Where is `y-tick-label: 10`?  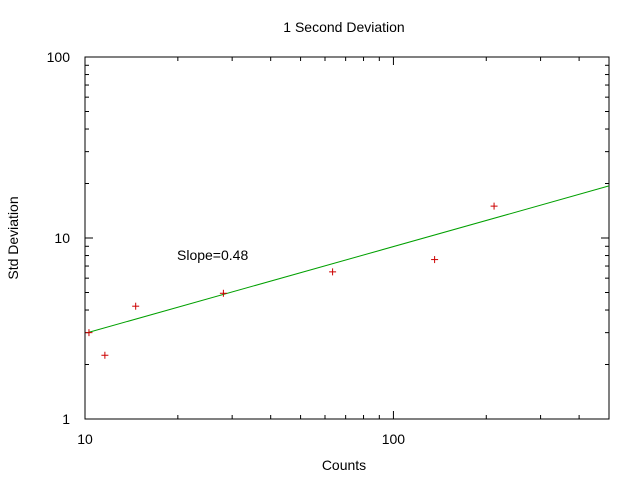 y-tick-label: 10 is located at coordinates (62, 238).